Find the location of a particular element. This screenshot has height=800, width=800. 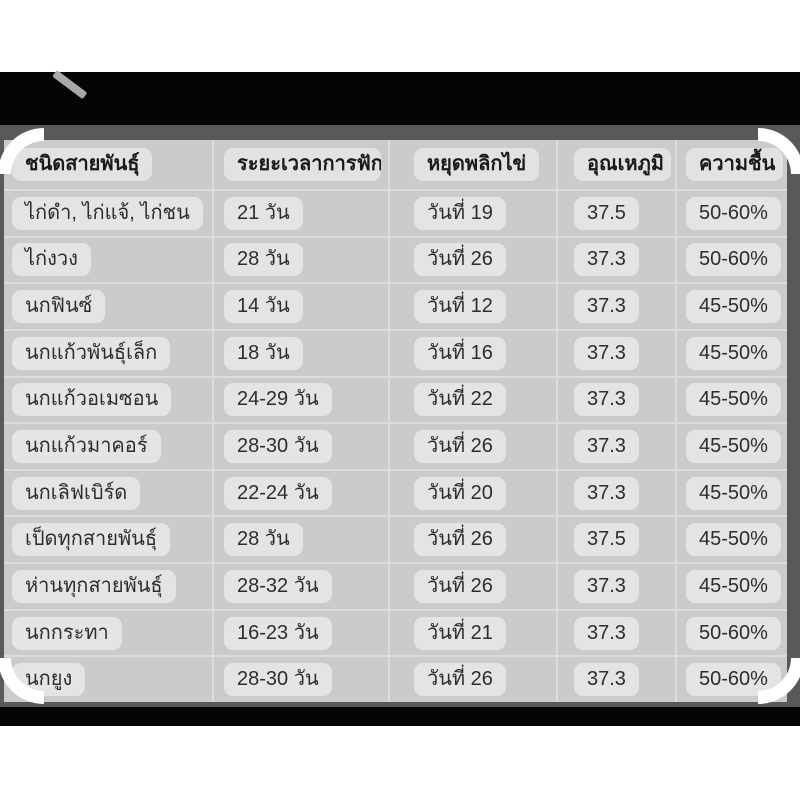

header-cell-incubation: ระยะเวลาการฟัก is located at coordinates (300, 164).